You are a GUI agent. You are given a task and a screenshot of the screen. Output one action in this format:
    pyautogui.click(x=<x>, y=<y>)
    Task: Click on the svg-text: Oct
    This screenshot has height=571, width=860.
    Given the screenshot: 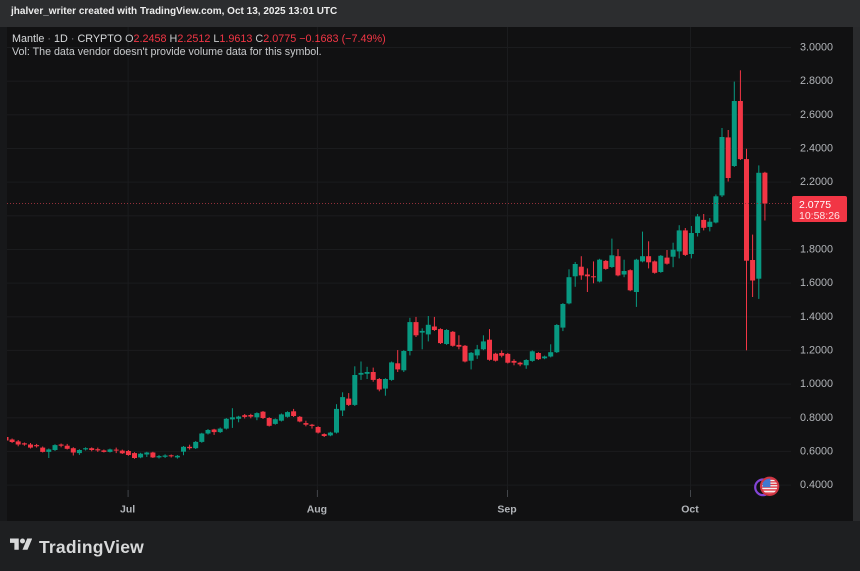 What is the action you would take?
    pyautogui.click(x=690, y=510)
    